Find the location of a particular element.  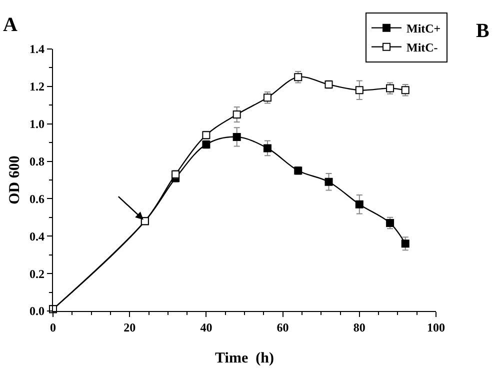

y-tick-label: 1.4 is located at coordinates (37, 49).